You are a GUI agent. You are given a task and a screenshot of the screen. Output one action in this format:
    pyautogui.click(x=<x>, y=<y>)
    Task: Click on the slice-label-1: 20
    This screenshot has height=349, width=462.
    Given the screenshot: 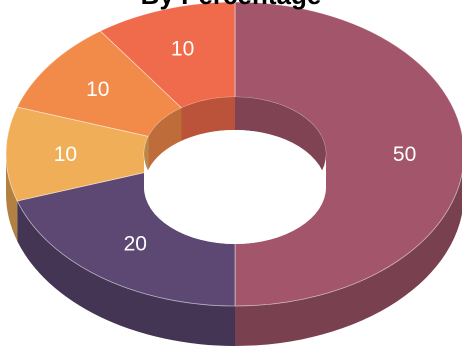 What is the action you would take?
    pyautogui.click(x=135, y=244)
    